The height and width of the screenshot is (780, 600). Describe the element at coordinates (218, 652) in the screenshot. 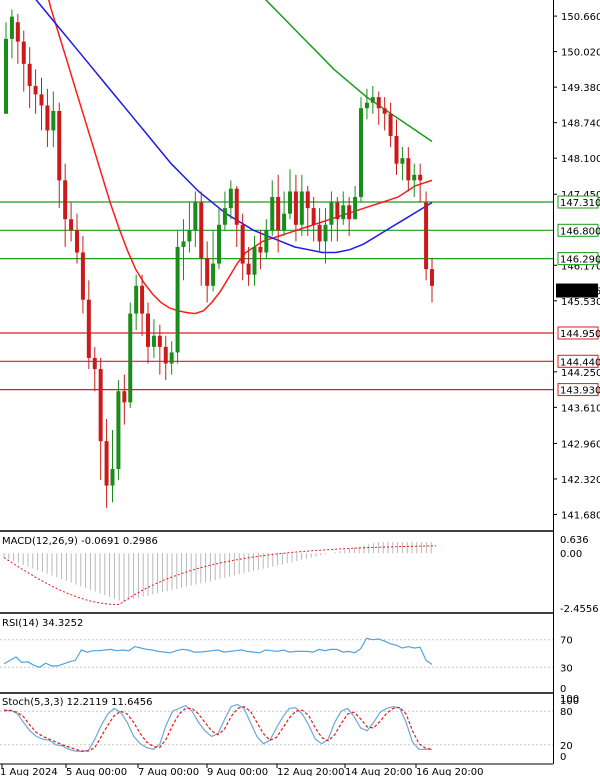

I see `rsi-line` at that location.